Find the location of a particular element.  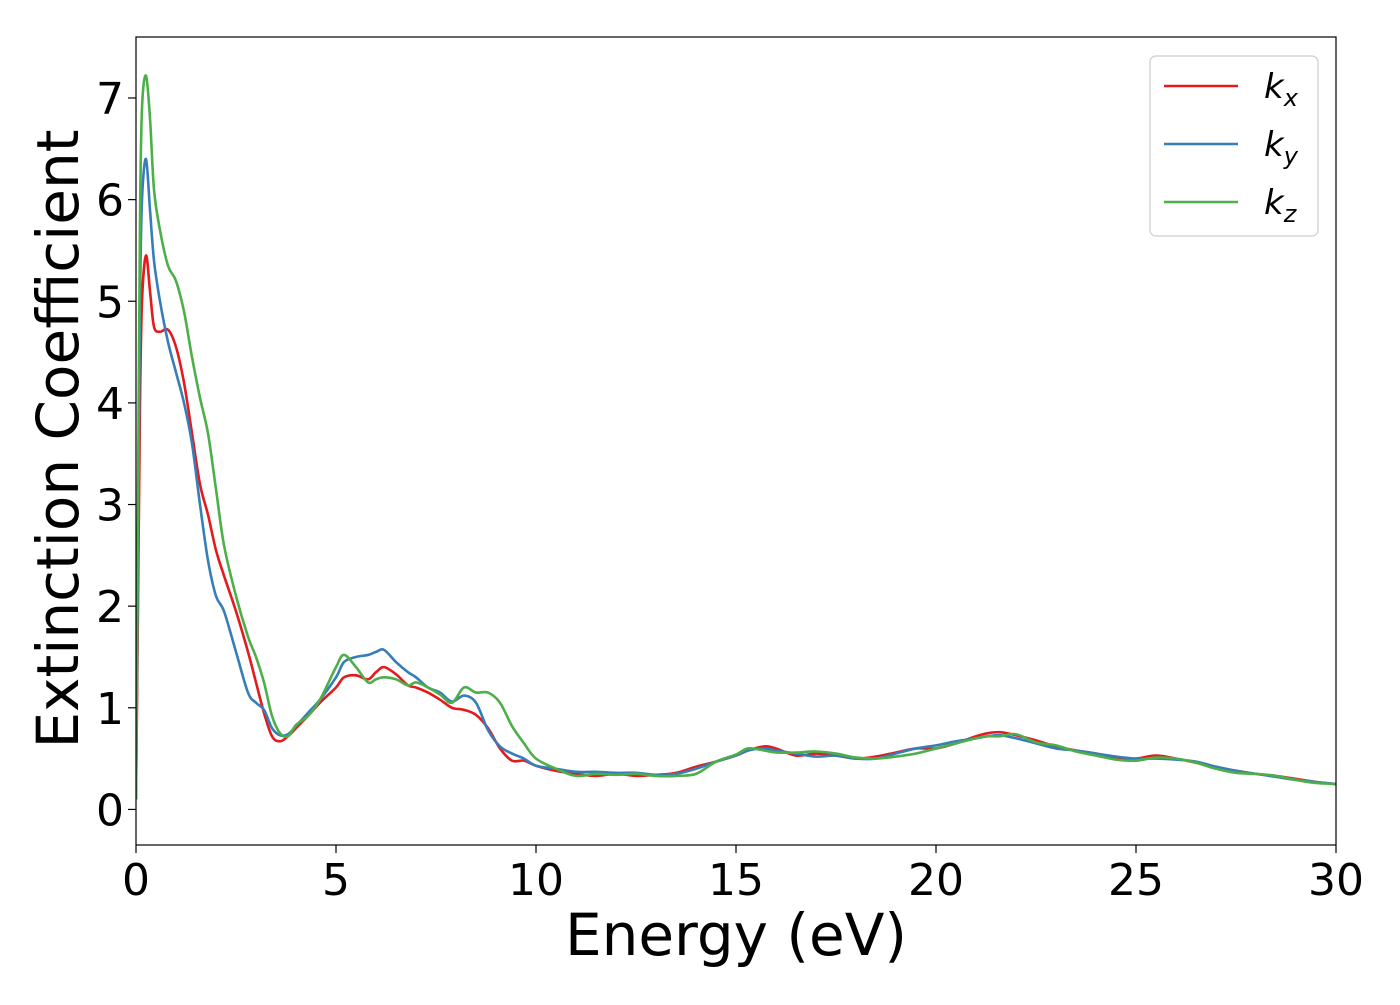

x-tick-label: 30 is located at coordinates (1336, 880).